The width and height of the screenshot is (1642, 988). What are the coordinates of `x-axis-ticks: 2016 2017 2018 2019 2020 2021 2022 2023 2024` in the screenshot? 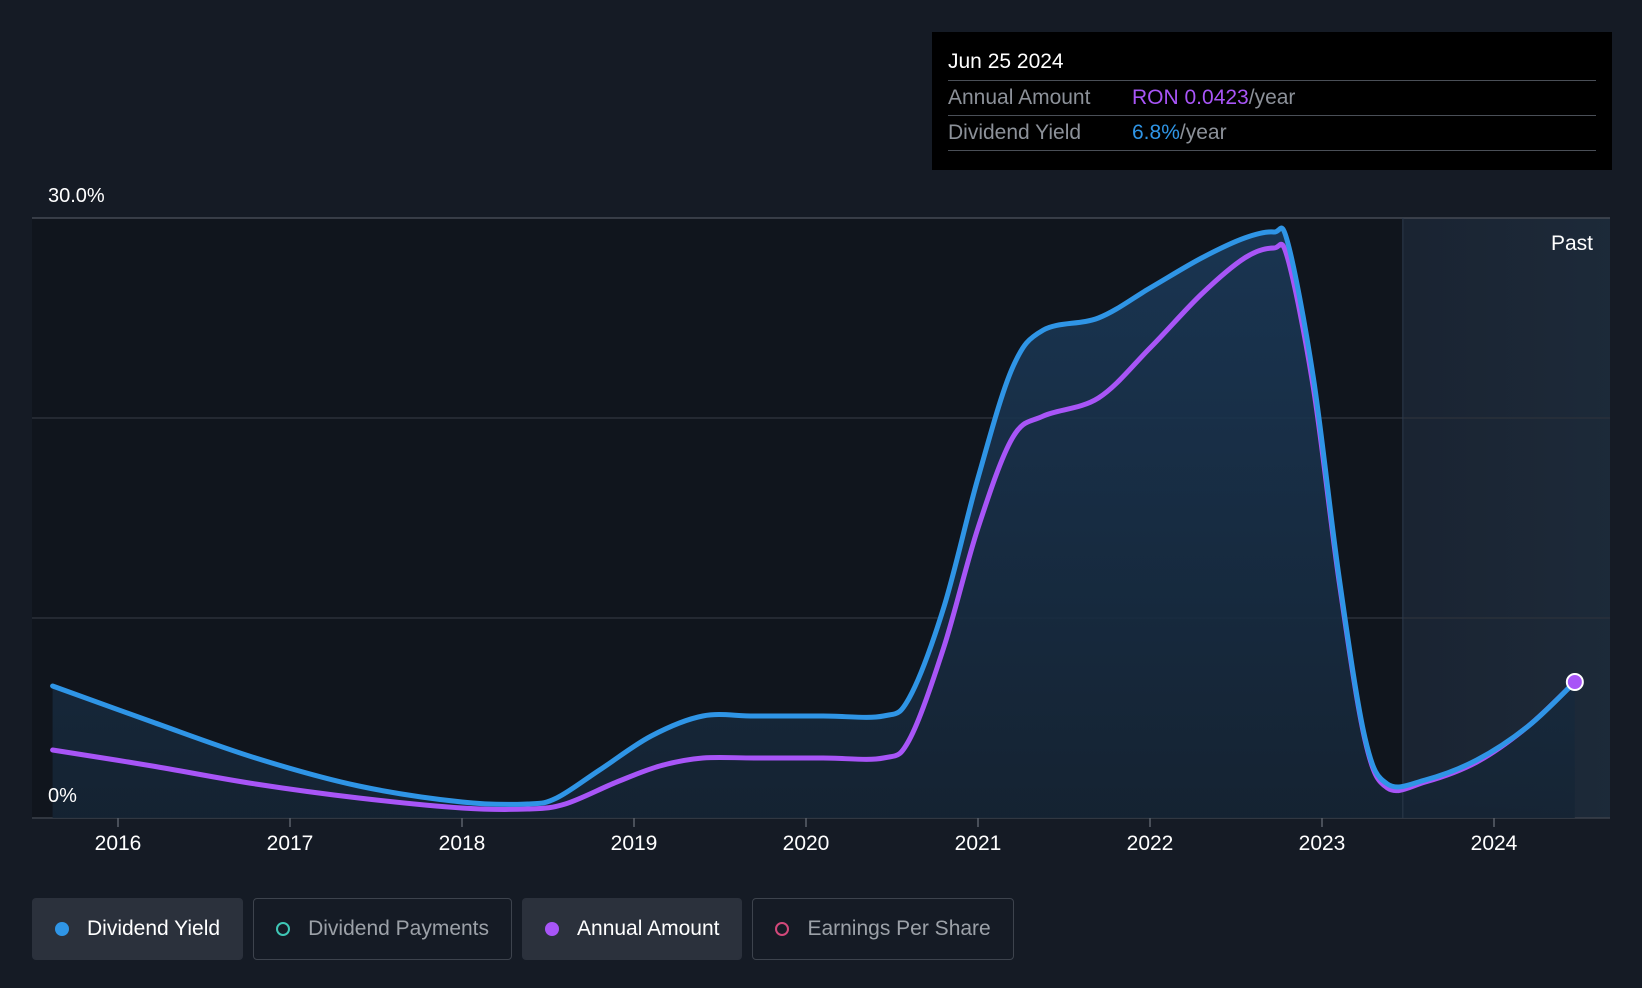 It's located at (806, 836).